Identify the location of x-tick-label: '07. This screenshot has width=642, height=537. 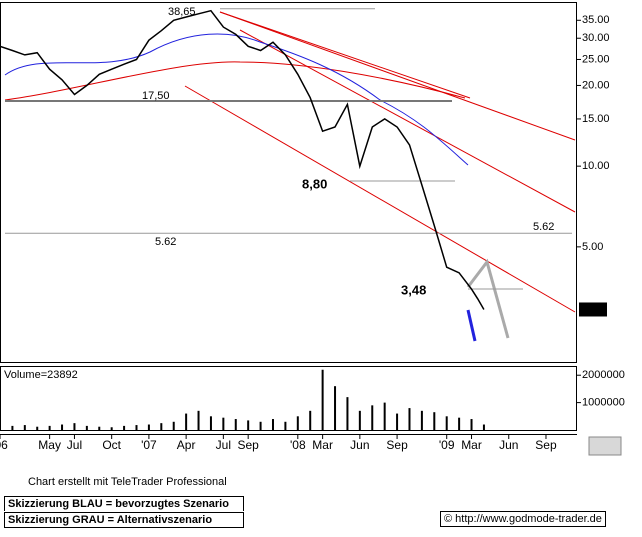
(149, 445).